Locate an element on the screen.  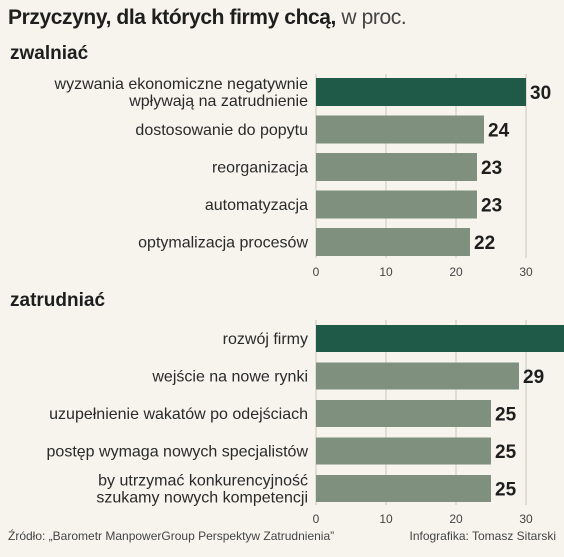
value-label-zatrudniac-2: 25 is located at coordinates (506, 415).